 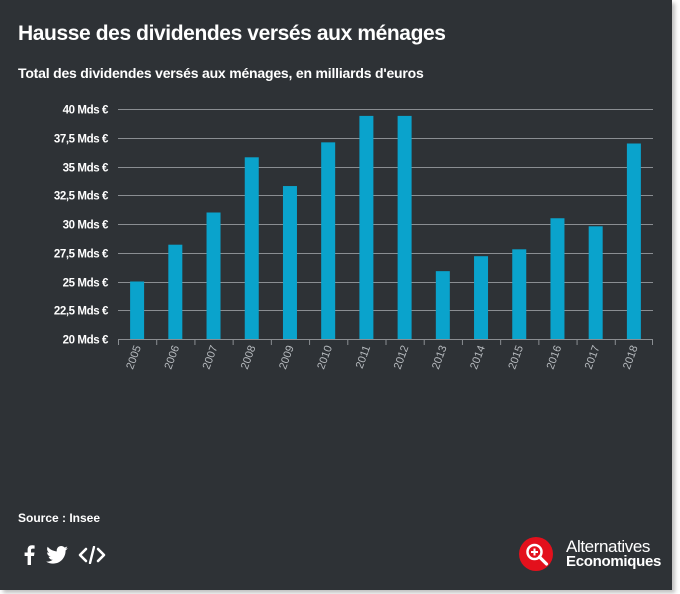 What do you see at coordinates (29, 557) in the screenshot?
I see `facebook-icon` at bounding box center [29, 557].